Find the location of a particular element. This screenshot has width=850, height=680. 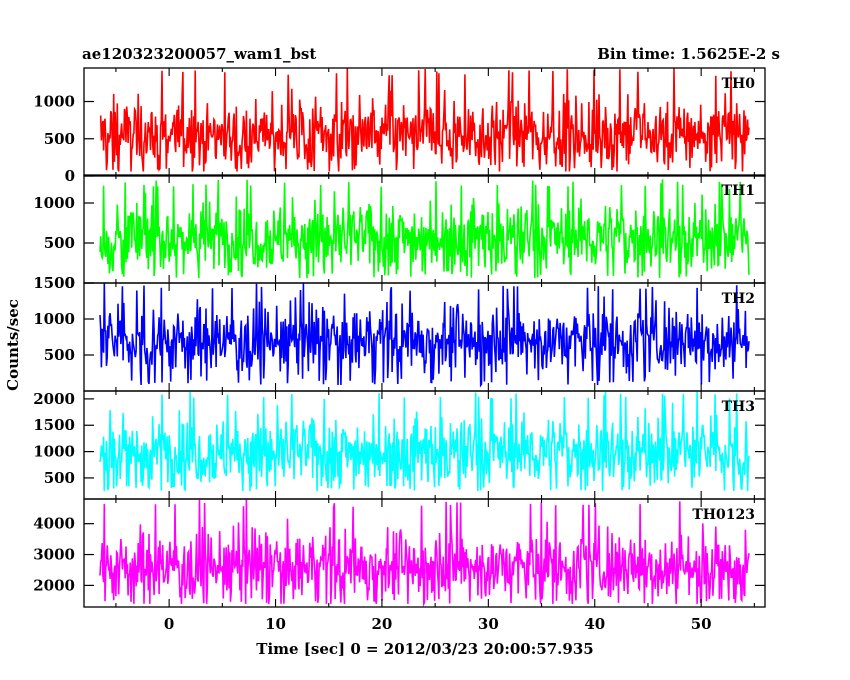

series-line-th1 is located at coordinates (424, 229).